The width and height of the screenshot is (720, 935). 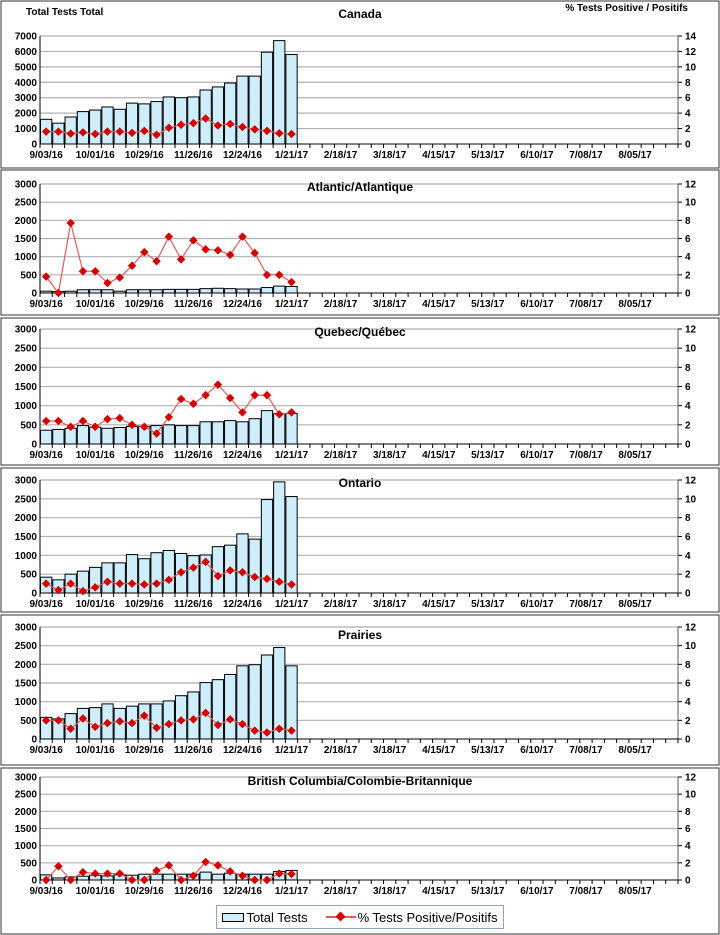 I want to click on left-tick-label: 3000, so click(x=26, y=185).